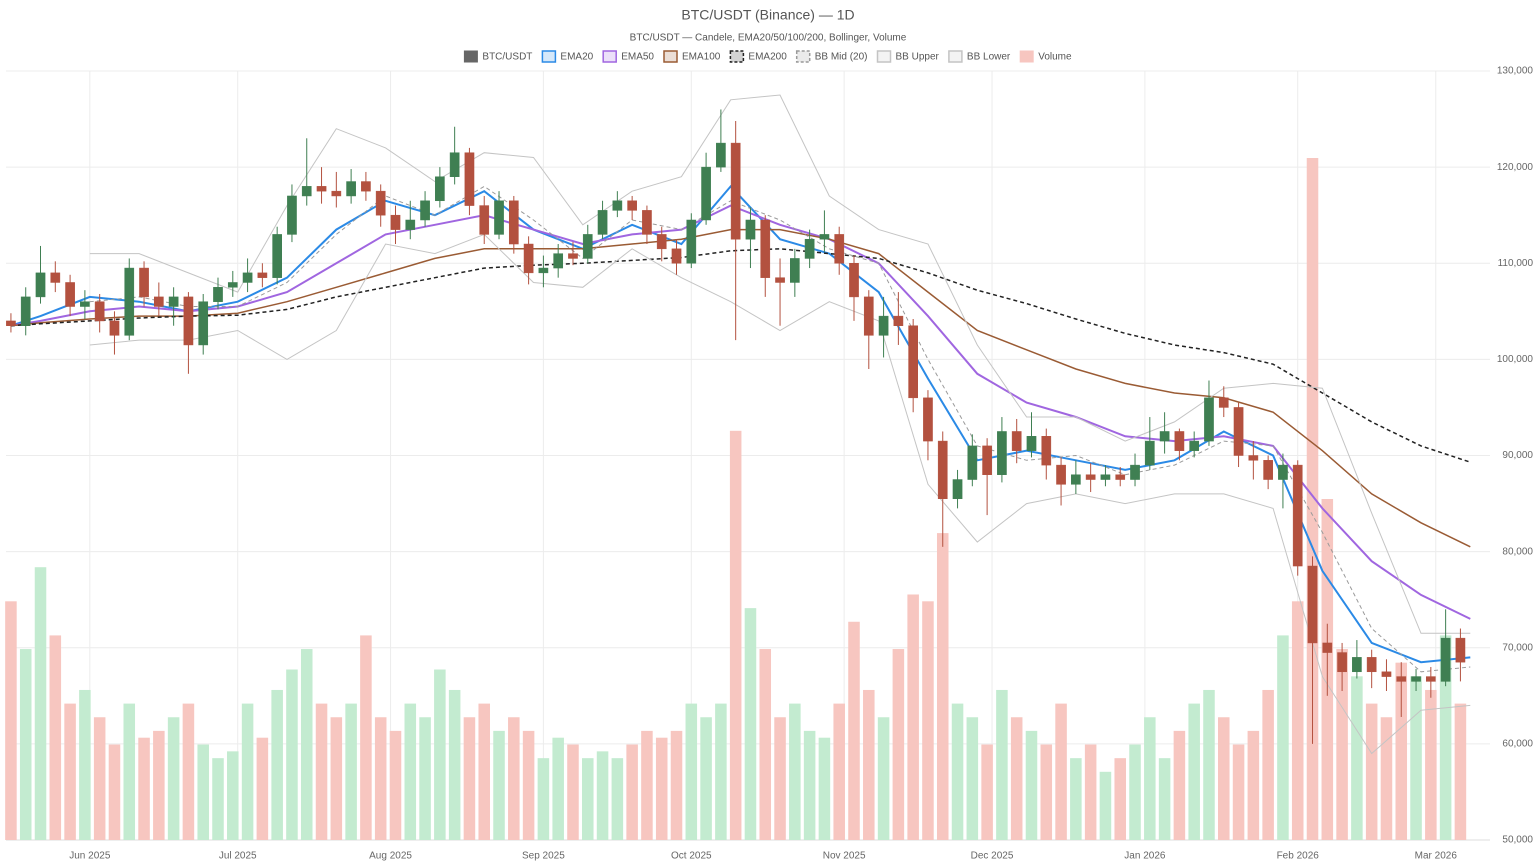 This screenshot has height=864, width=1536. I want to click on chart-title: BTC/USDT (Binance) — 1D, so click(767, 15).